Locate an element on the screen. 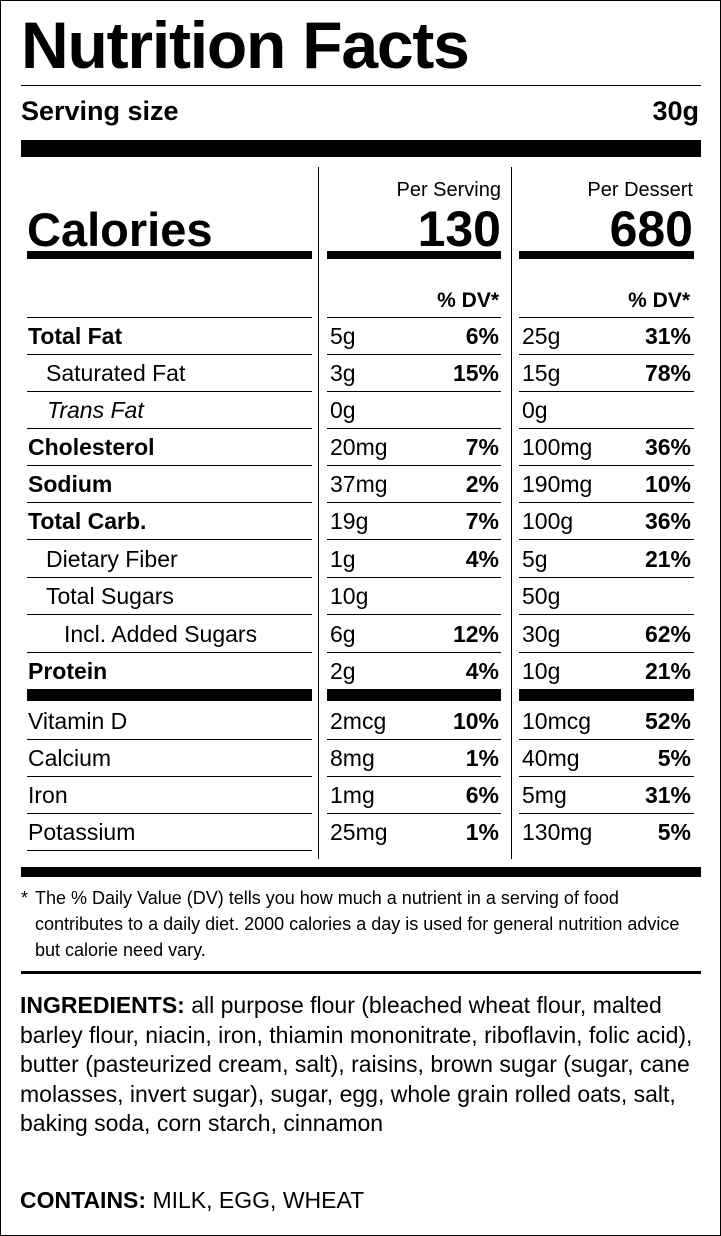  footnote-asterisk: * is located at coordinates (25, 898).